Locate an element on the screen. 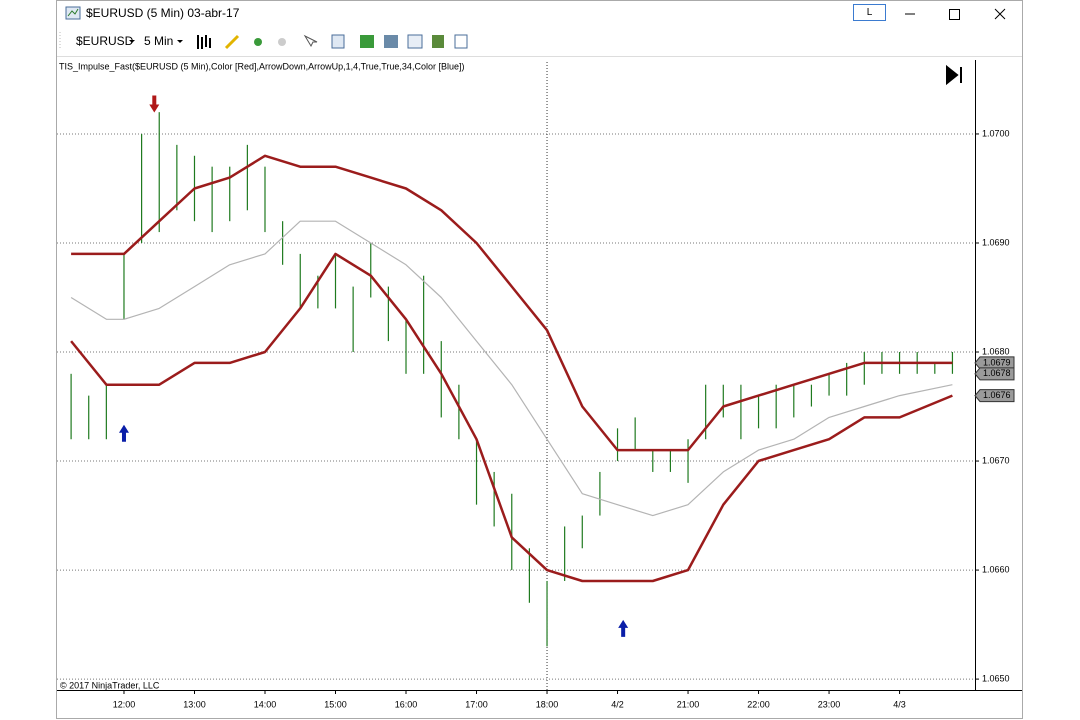 Image resolution: width=1080 pixels, height=720 pixels. x-tick-label: 15:00 is located at coordinates (335, 704).